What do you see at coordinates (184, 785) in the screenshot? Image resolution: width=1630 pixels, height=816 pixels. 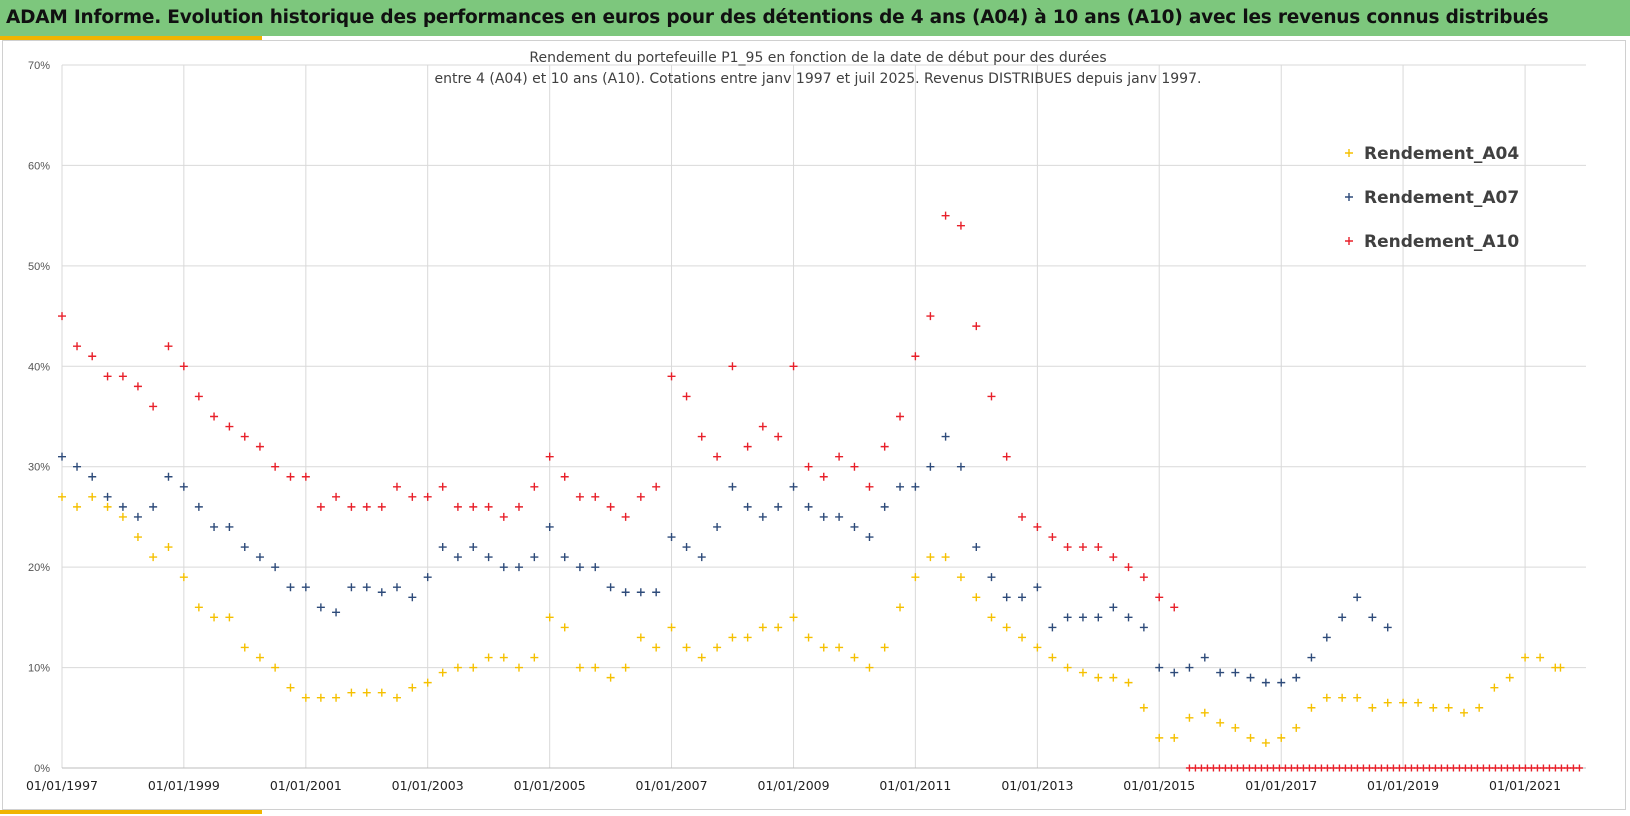 I see `x-tick-label: 01/01/1999` at bounding box center [184, 785].